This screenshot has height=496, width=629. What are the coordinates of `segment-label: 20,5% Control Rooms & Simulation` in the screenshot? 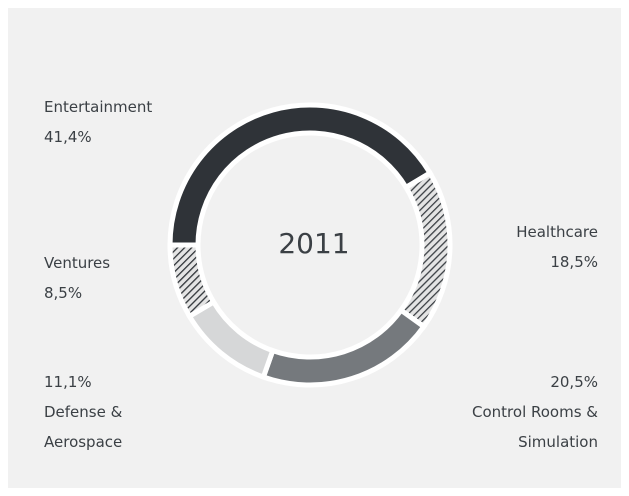 It's located at (523, 412).